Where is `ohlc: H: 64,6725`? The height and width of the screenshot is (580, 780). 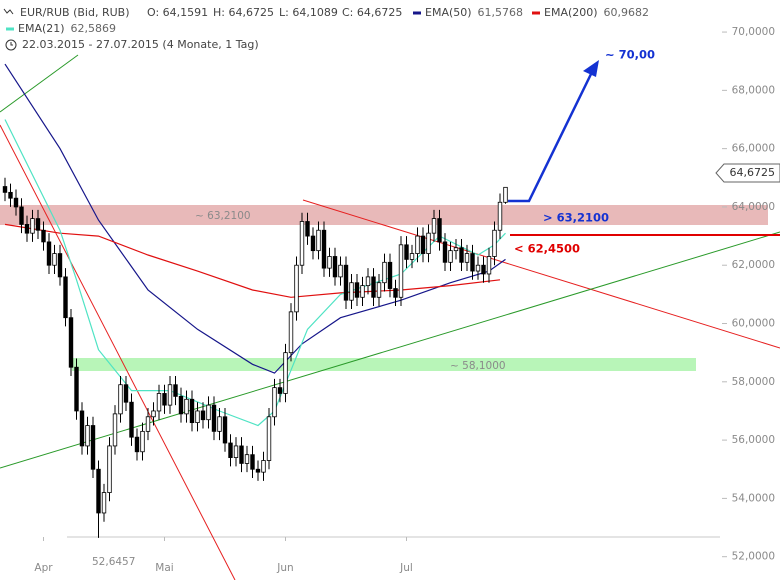
ohlc: H: 64,6725 is located at coordinates (243, 12).